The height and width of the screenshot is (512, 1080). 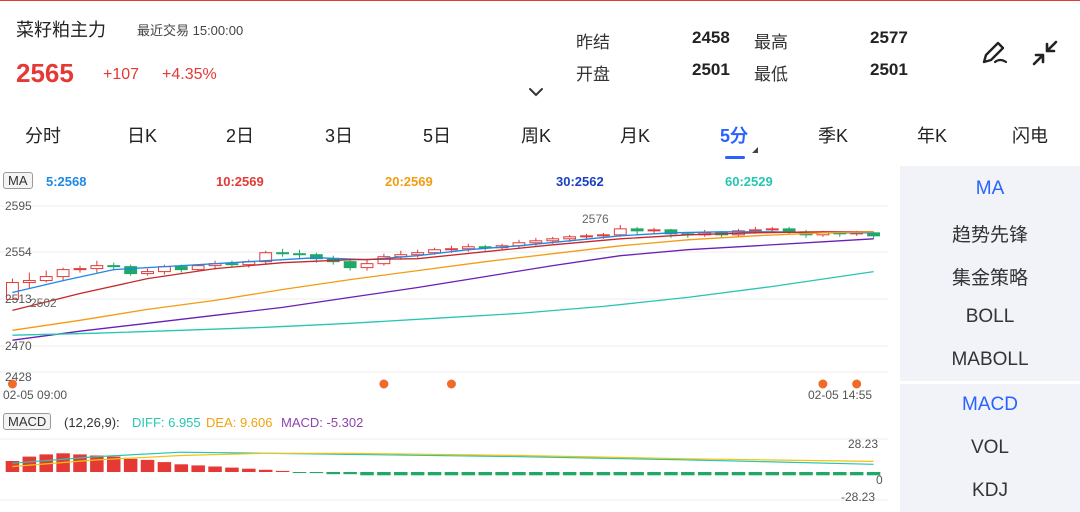 I want to click on price-axis-label-4: 2470, so click(x=18, y=346).